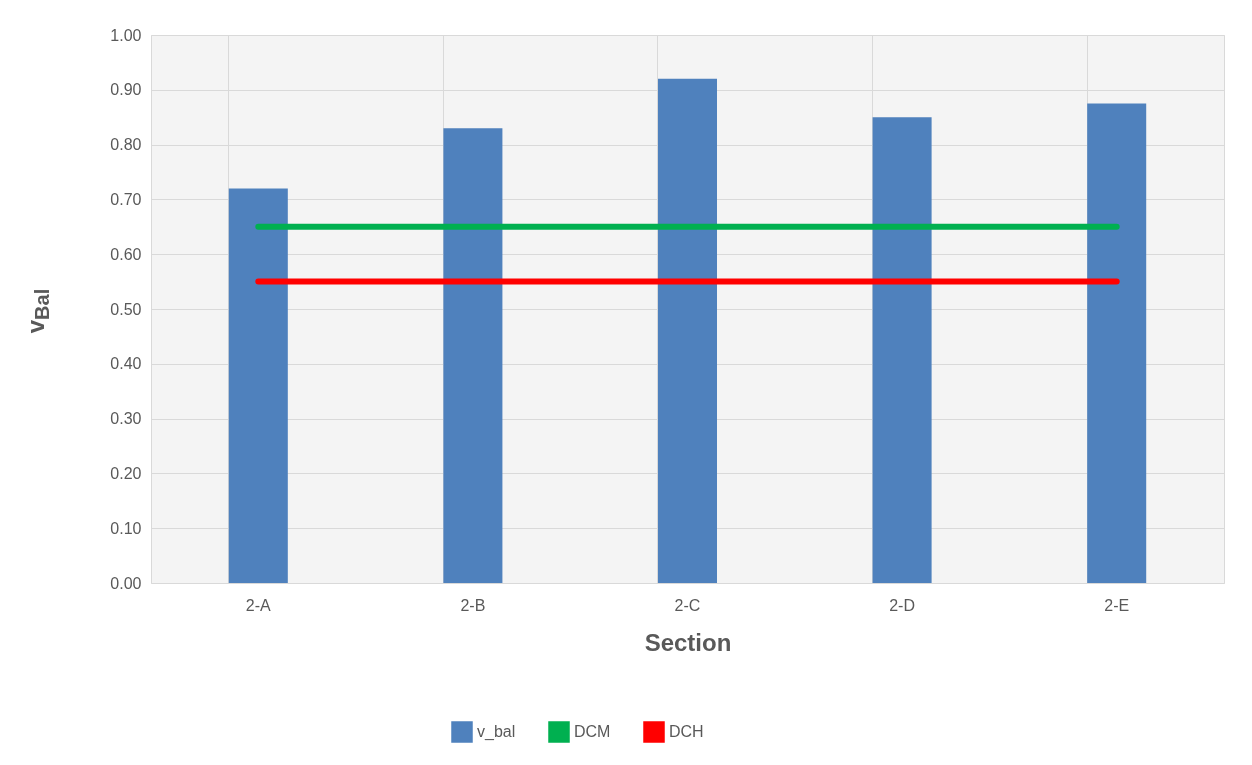 Image resolution: width=1252 pixels, height=765 pixels. I want to click on x-tick-label: 2-A, so click(258, 605).